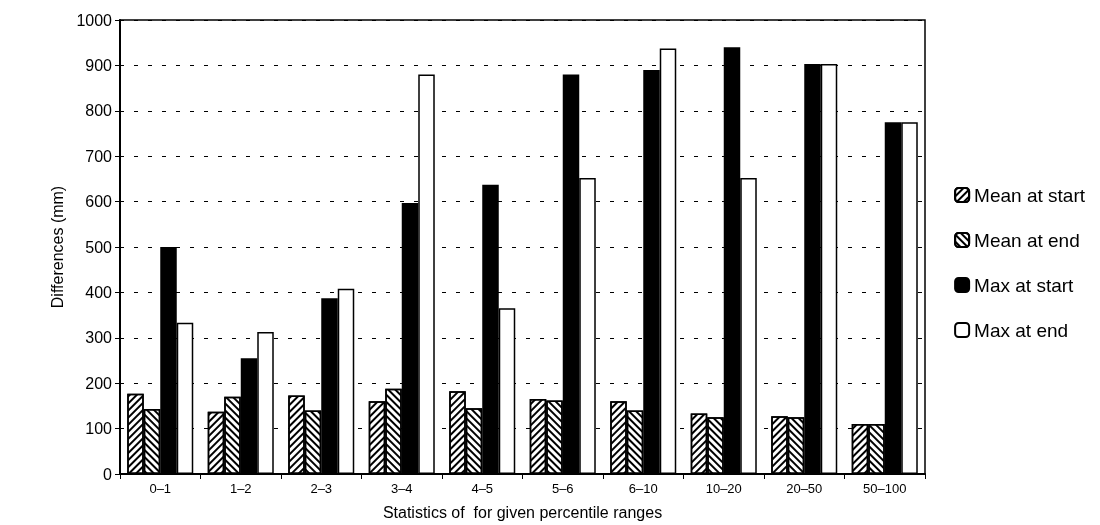 The image size is (1100, 525). What do you see at coordinates (99, 156) in the screenshot?
I see `y-tick-label: 700` at bounding box center [99, 156].